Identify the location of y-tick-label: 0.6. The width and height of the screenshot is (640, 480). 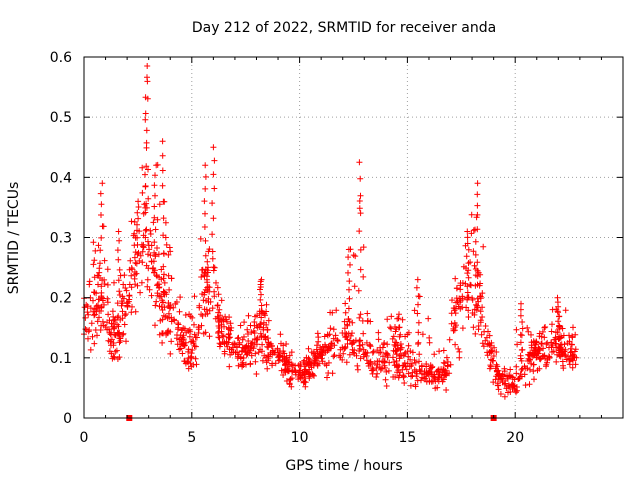
(61, 58).